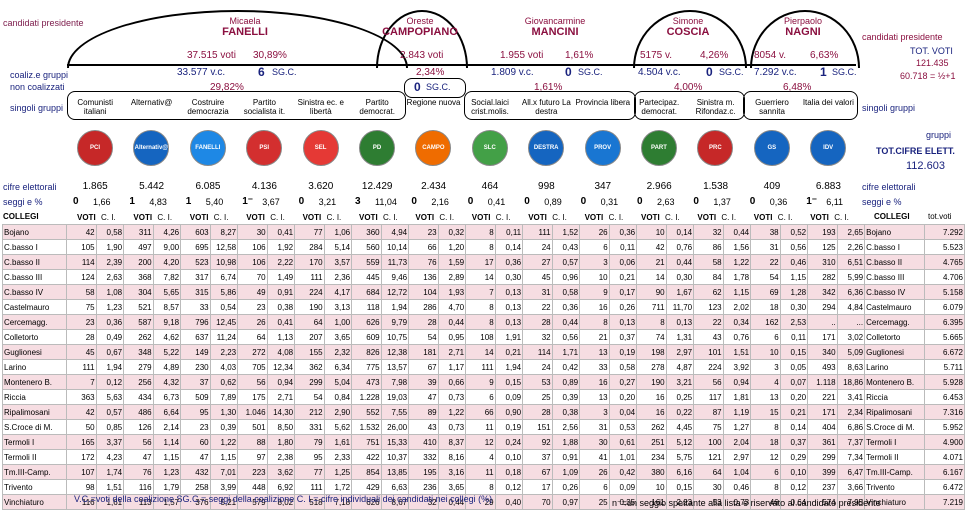 The image size is (965, 517). Describe the element at coordinates (138, 352) in the screenshot. I see `voti-cell: 348` at that location.